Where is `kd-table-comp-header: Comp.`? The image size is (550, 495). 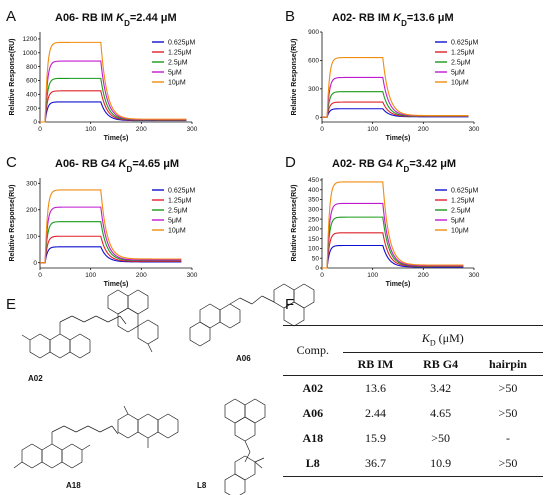 kd-table-comp-header: Comp. is located at coordinates (313, 350).